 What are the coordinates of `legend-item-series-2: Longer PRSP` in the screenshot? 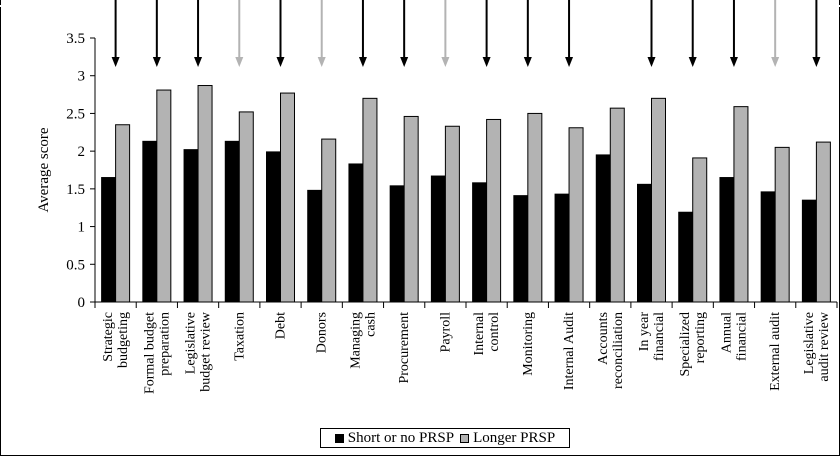 It's located at (507, 438).